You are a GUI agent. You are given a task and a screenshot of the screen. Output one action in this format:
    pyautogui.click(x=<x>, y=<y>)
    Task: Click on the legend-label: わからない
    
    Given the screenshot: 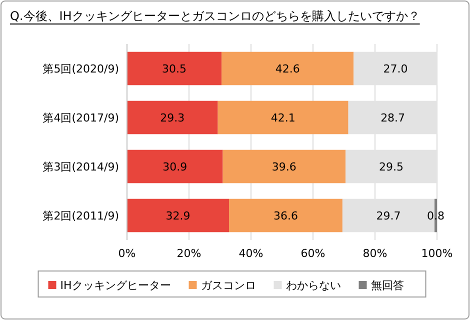 What is the action you would take?
    pyautogui.click(x=313, y=285)
    